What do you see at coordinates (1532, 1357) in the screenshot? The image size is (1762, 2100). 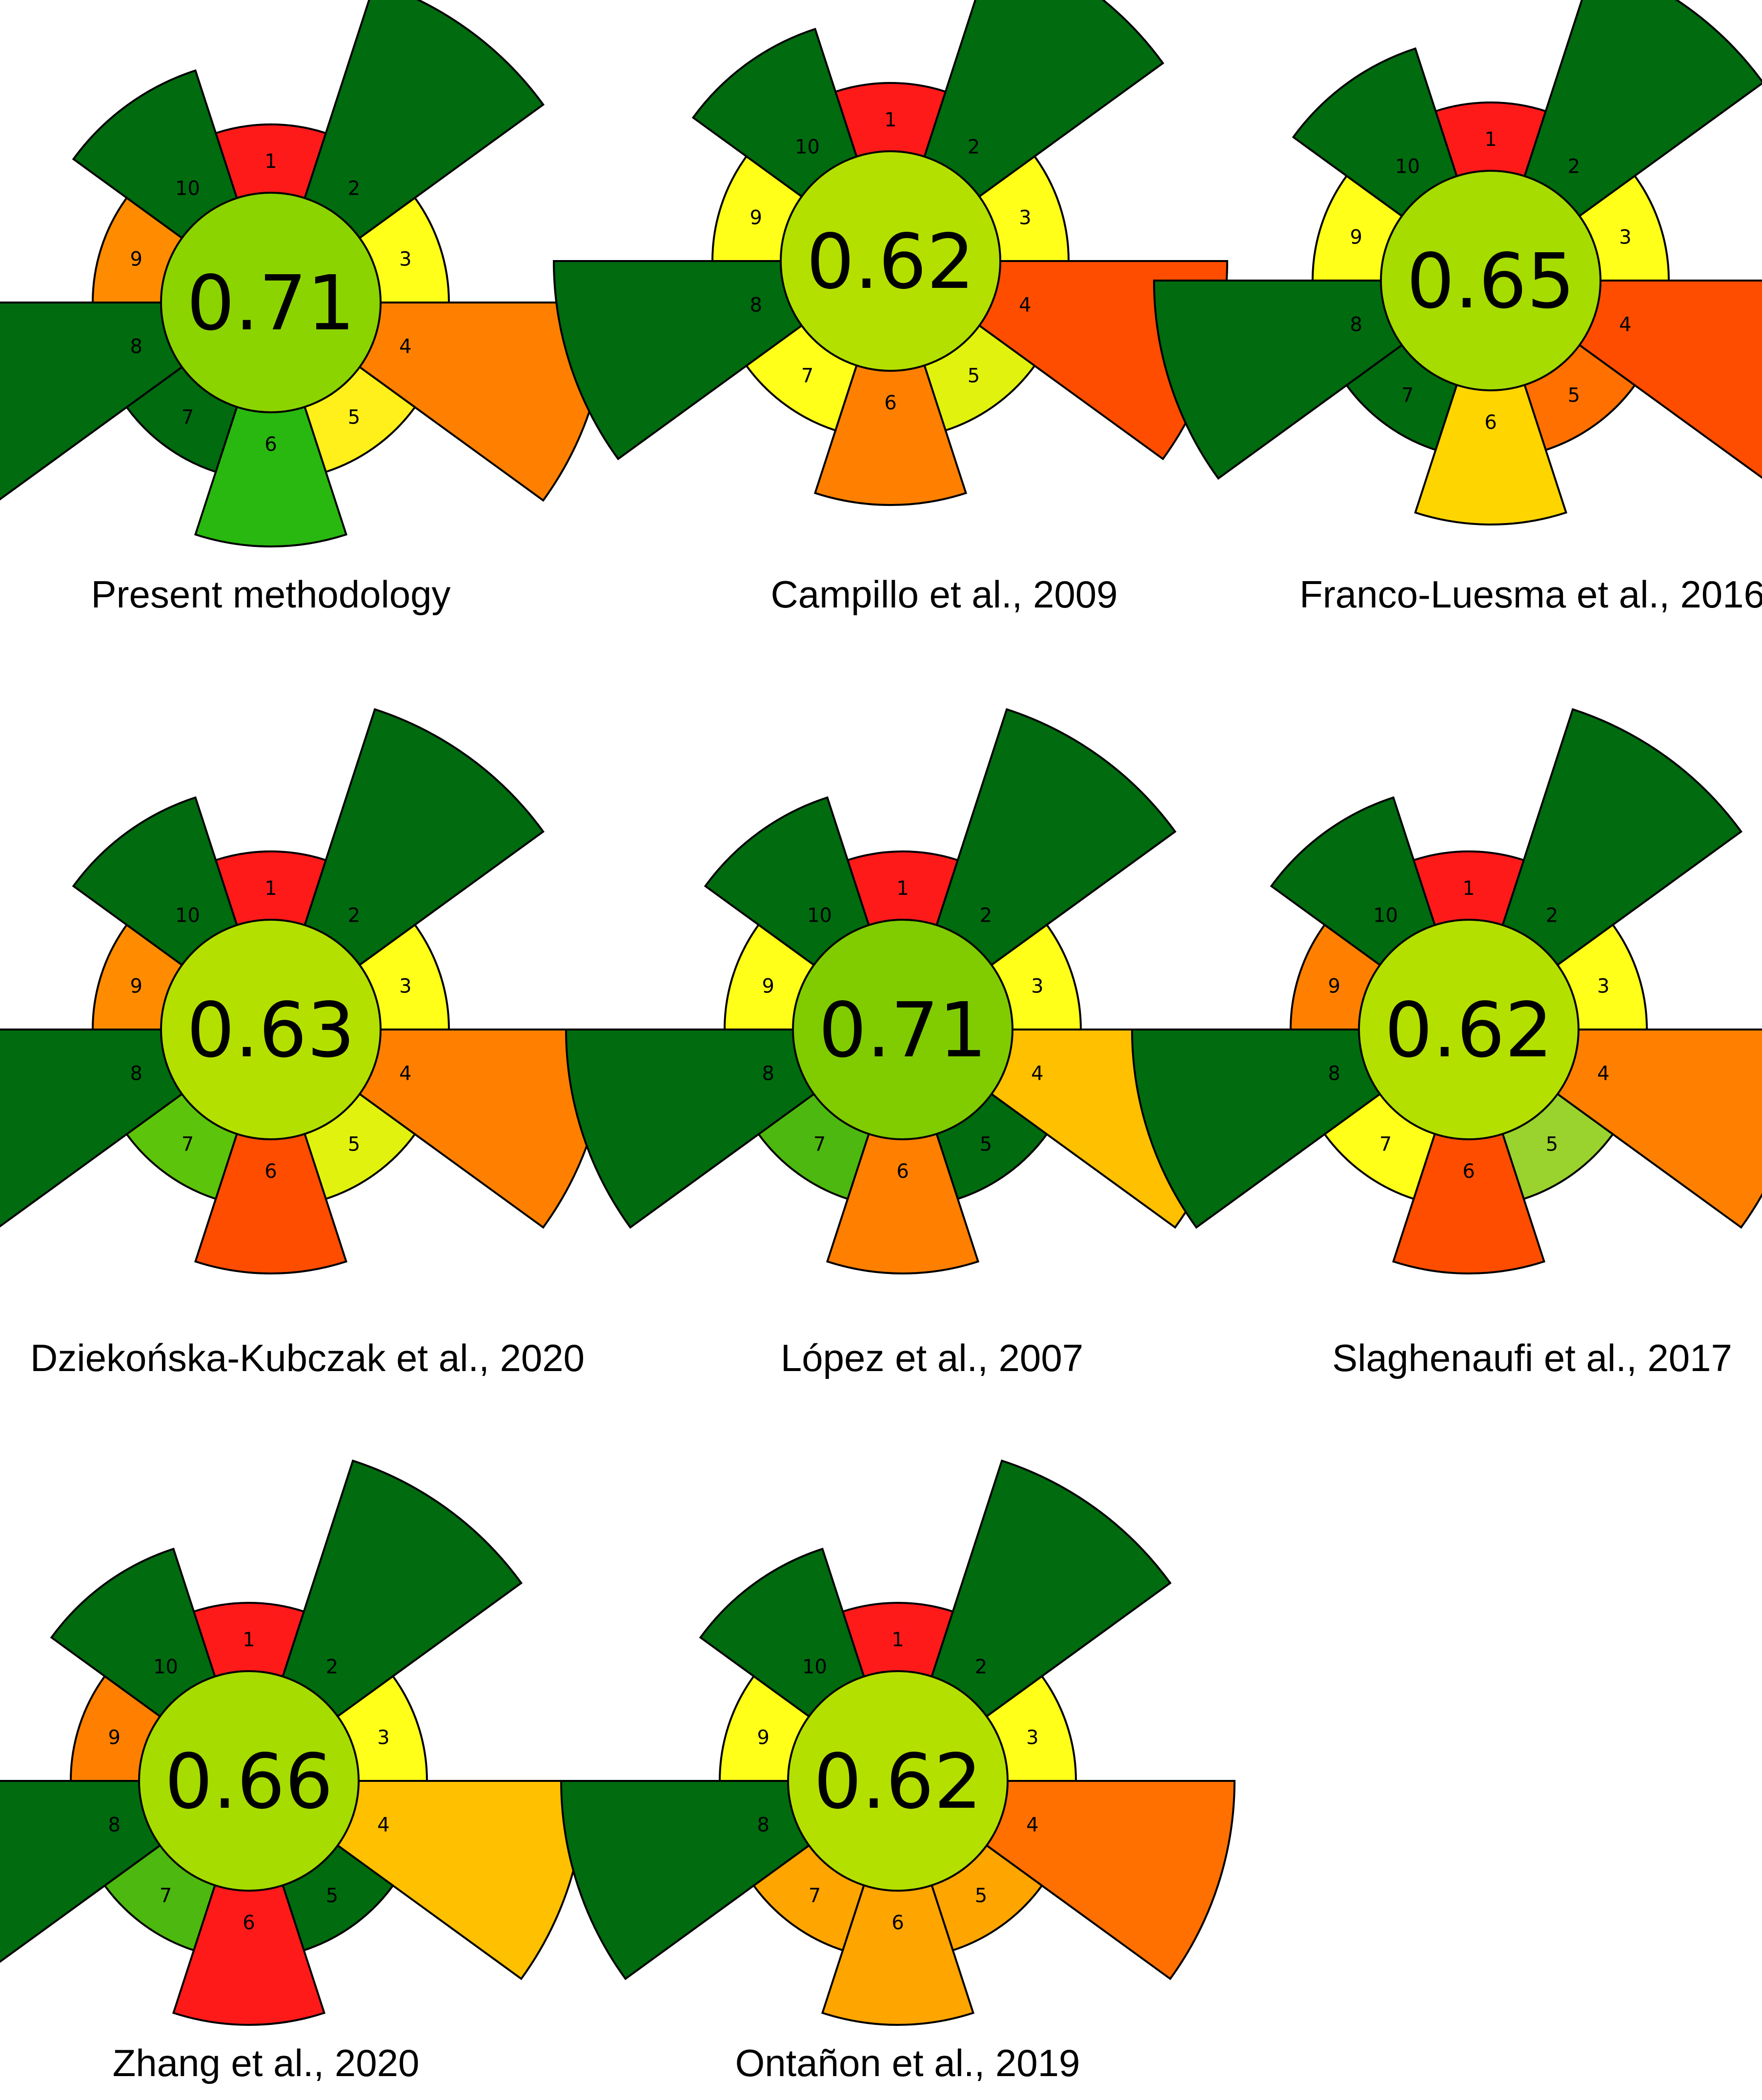 I see `chart-caption: Slaghenaufi et al., 2017` at bounding box center [1532, 1357].